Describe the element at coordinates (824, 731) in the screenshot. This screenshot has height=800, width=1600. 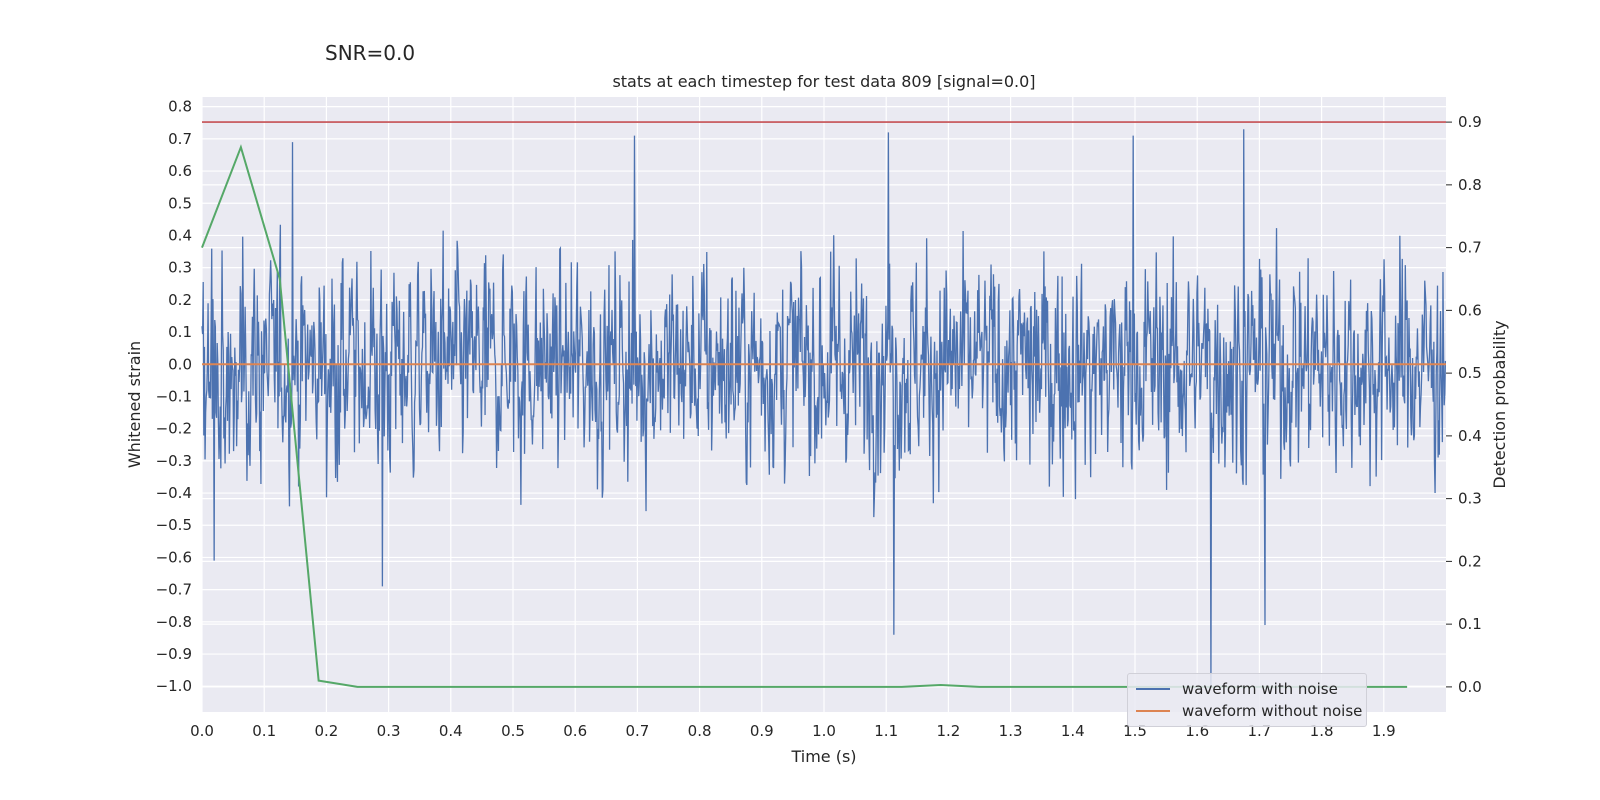
I see `x-tick-label: 1.0` at that location.